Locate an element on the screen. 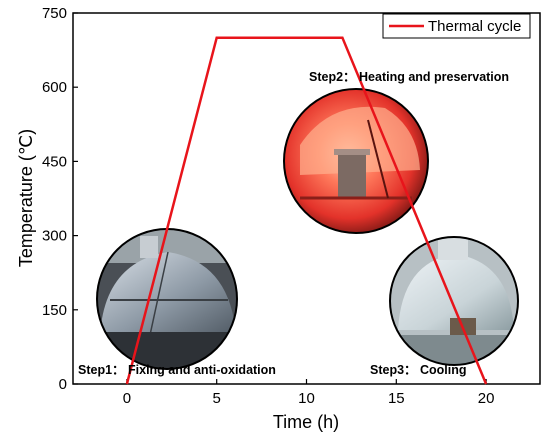 Image resolution: width=550 pixels, height=438 pixels. step1-label: Step1： Fixing and anti-oxidation is located at coordinates (177, 370).